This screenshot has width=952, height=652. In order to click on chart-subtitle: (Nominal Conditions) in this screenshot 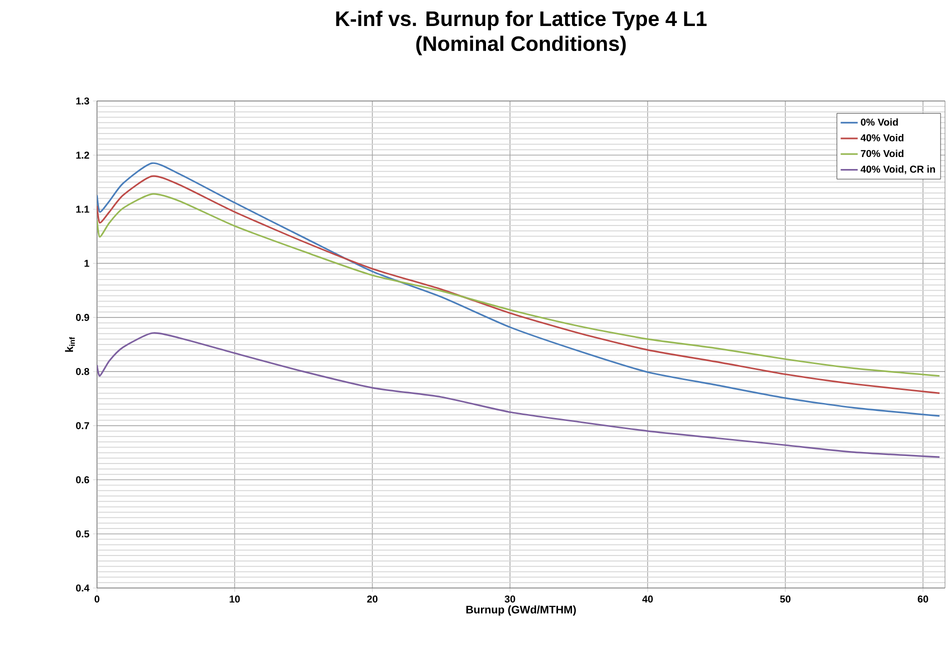, I will do `click(521, 46)`.